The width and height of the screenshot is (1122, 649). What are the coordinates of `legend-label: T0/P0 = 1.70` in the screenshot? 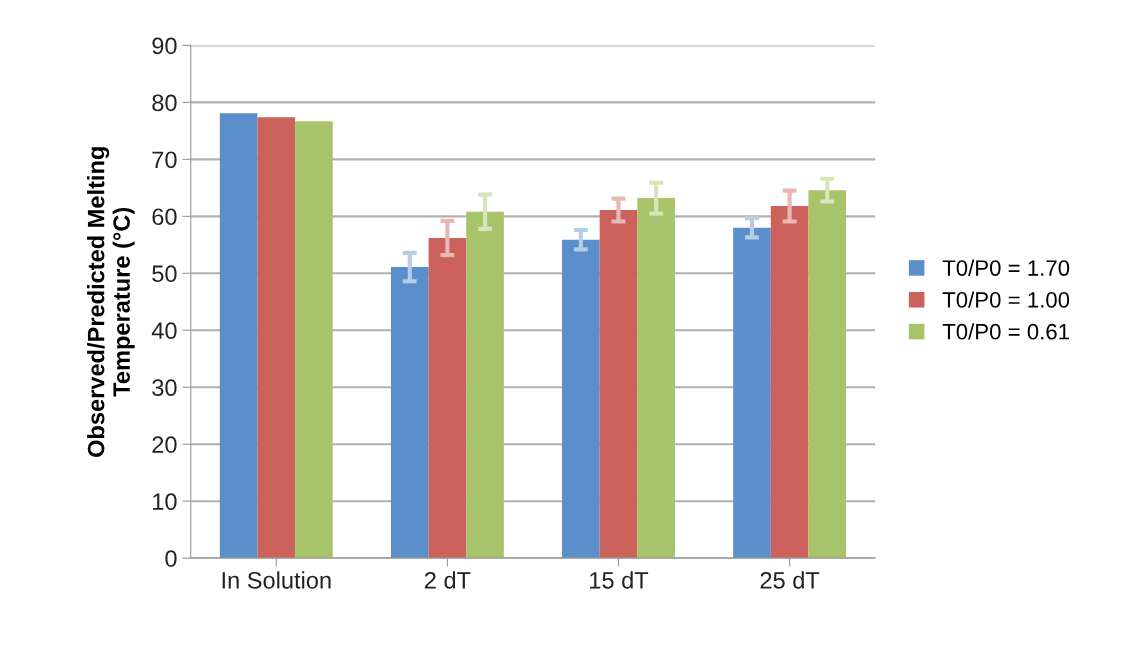 It's located at (1006, 267).